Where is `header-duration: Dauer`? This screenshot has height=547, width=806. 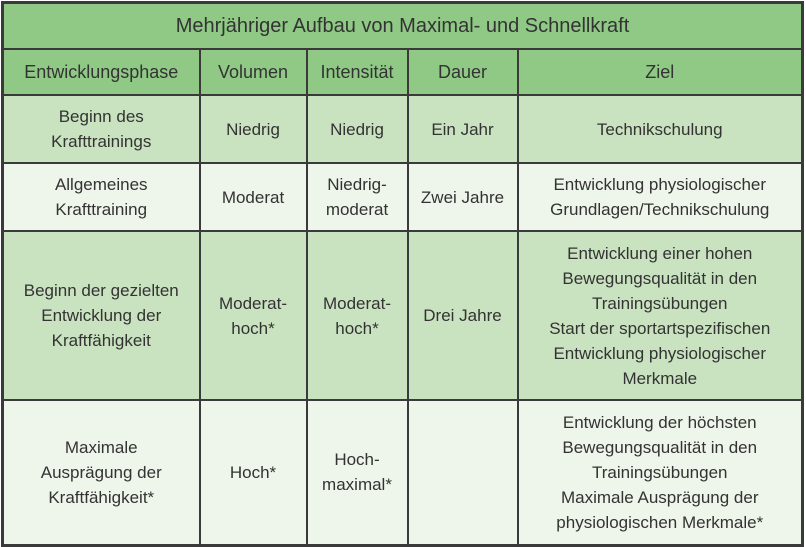
header-duration: Dauer is located at coordinates (462, 72).